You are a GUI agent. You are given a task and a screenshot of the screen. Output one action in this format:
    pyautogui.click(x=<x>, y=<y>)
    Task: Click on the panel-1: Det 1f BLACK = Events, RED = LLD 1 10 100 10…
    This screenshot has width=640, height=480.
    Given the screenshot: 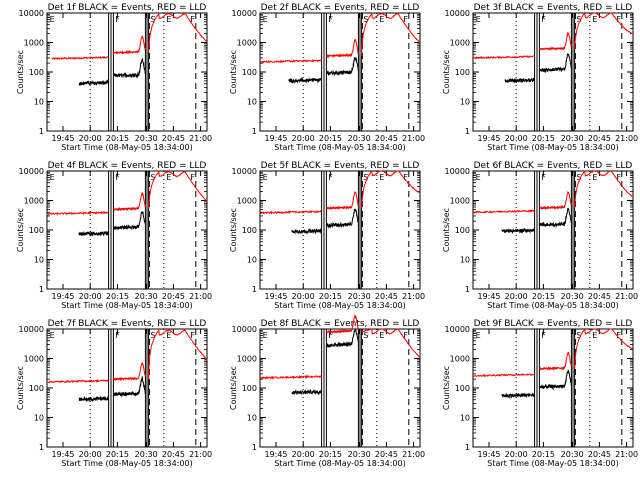 What is the action you would take?
    pyautogui.click(x=114, y=77)
    